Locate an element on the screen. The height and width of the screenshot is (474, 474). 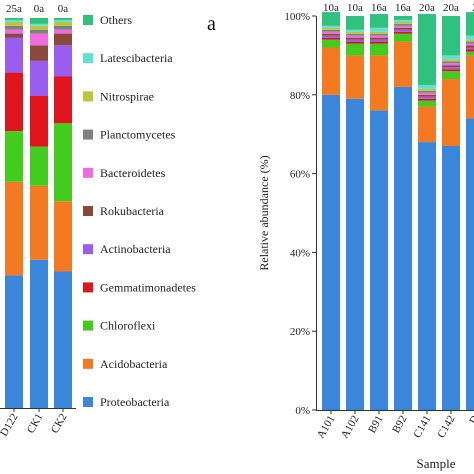
x-tick-label: C141 is located at coordinates (422, 427).